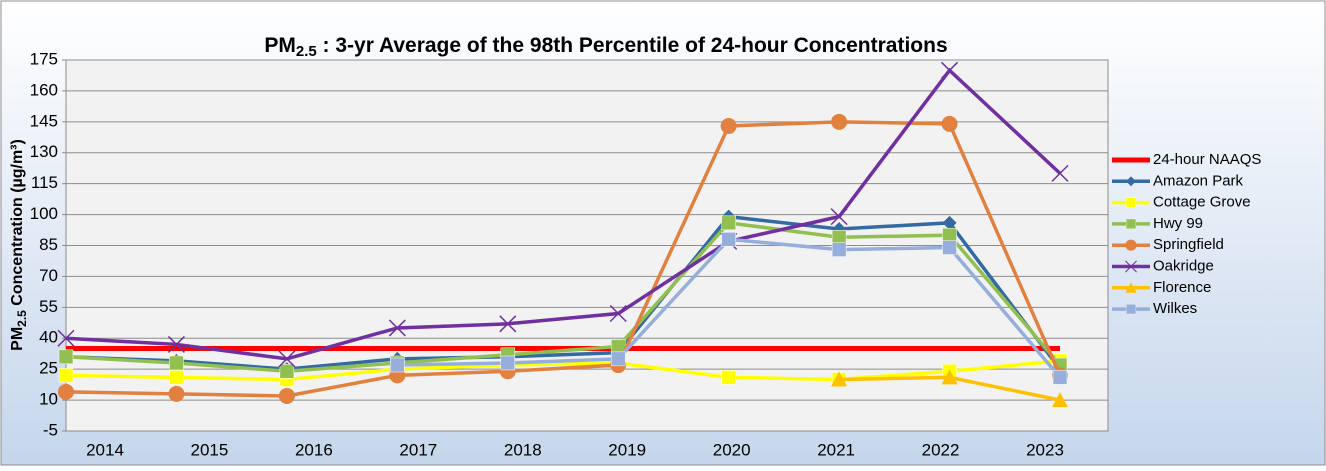  What do you see at coordinates (1182, 287) in the screenshot?
I see `legend-label: Florence` at bounding box center [1182, 287].